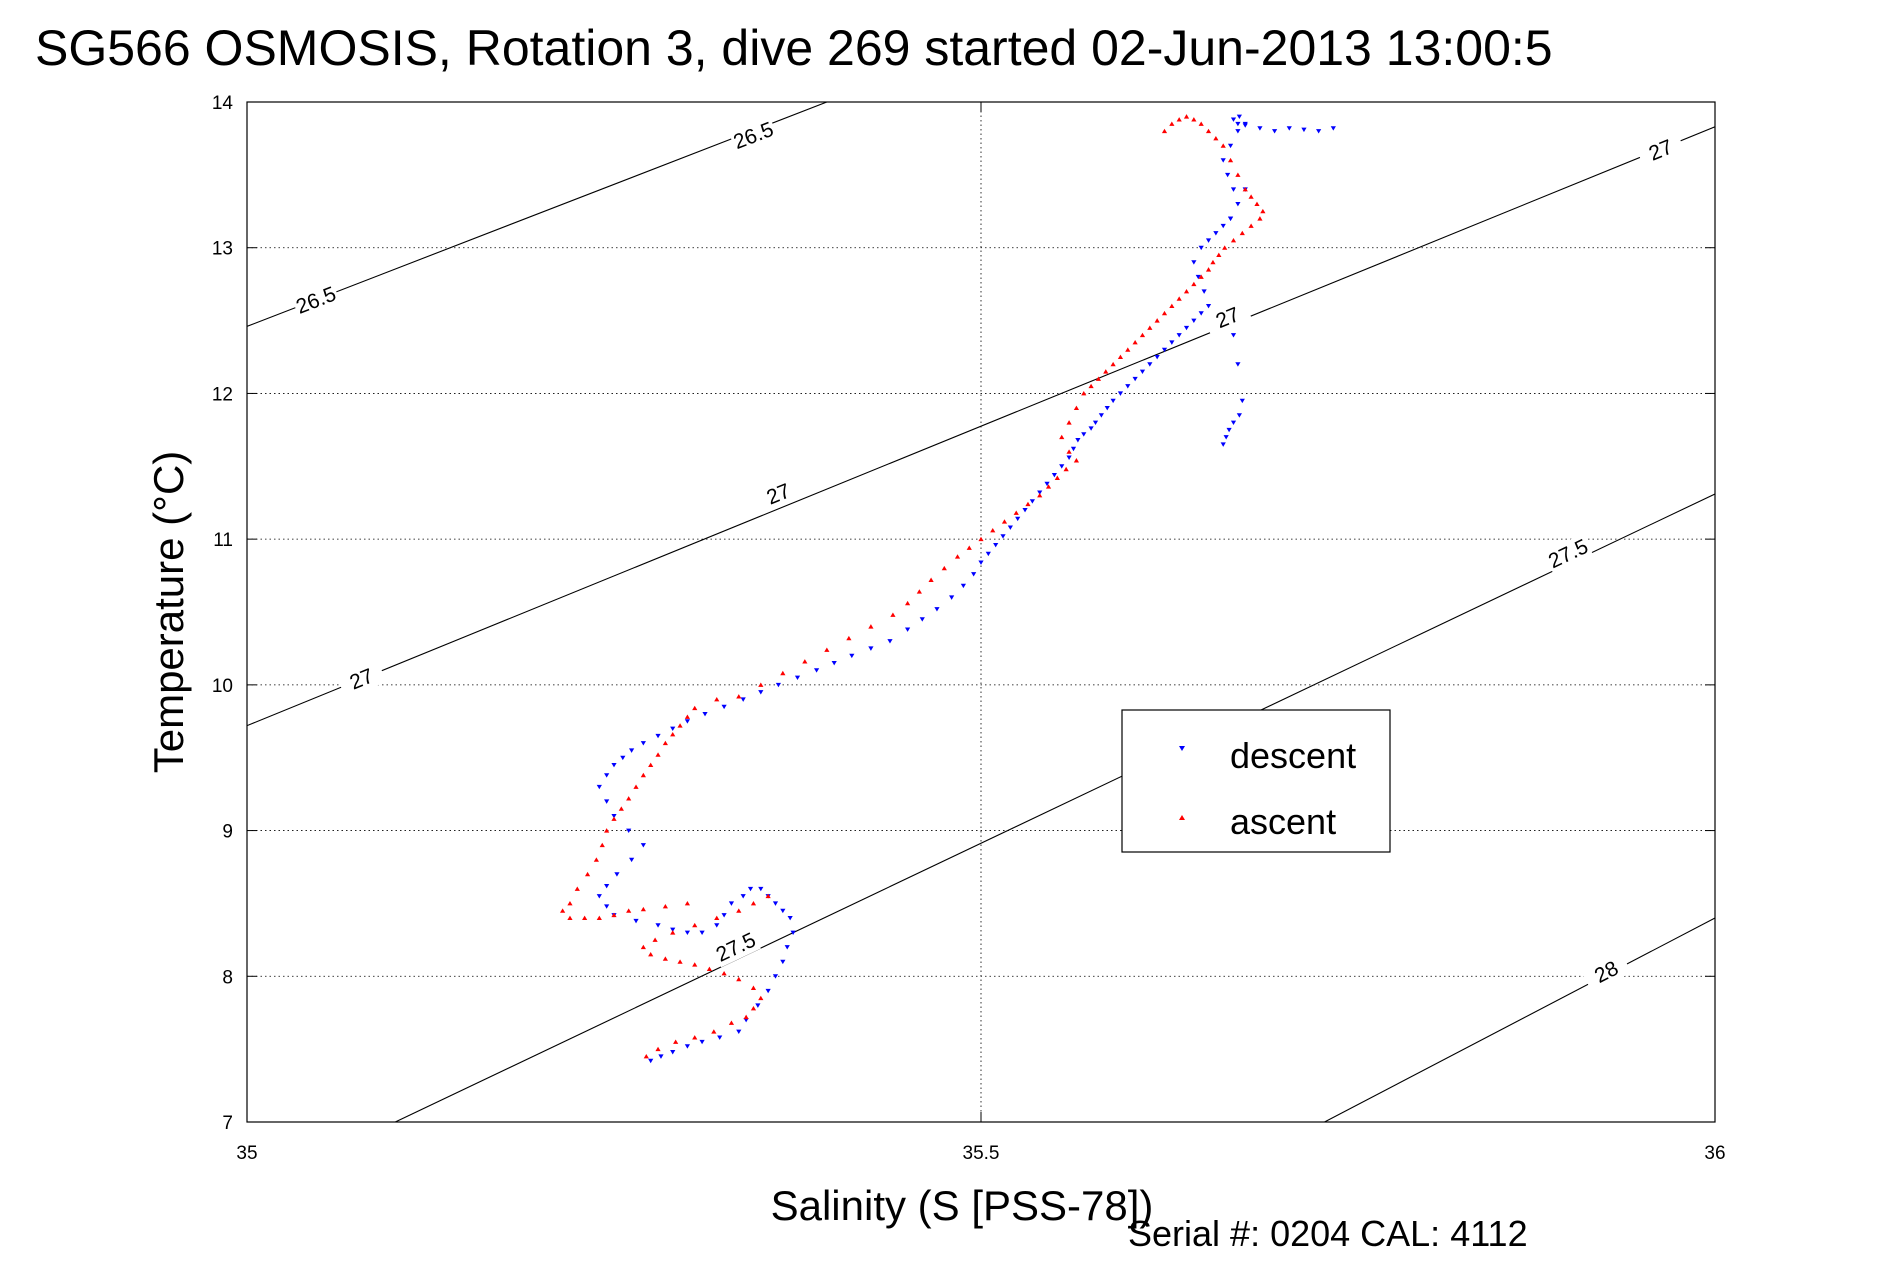 The height and width of the screenshot is (1262, 1891). Describe the element at coordinates (1182, 748) in the screenshot. I see `legend-descent-marker` at that location.